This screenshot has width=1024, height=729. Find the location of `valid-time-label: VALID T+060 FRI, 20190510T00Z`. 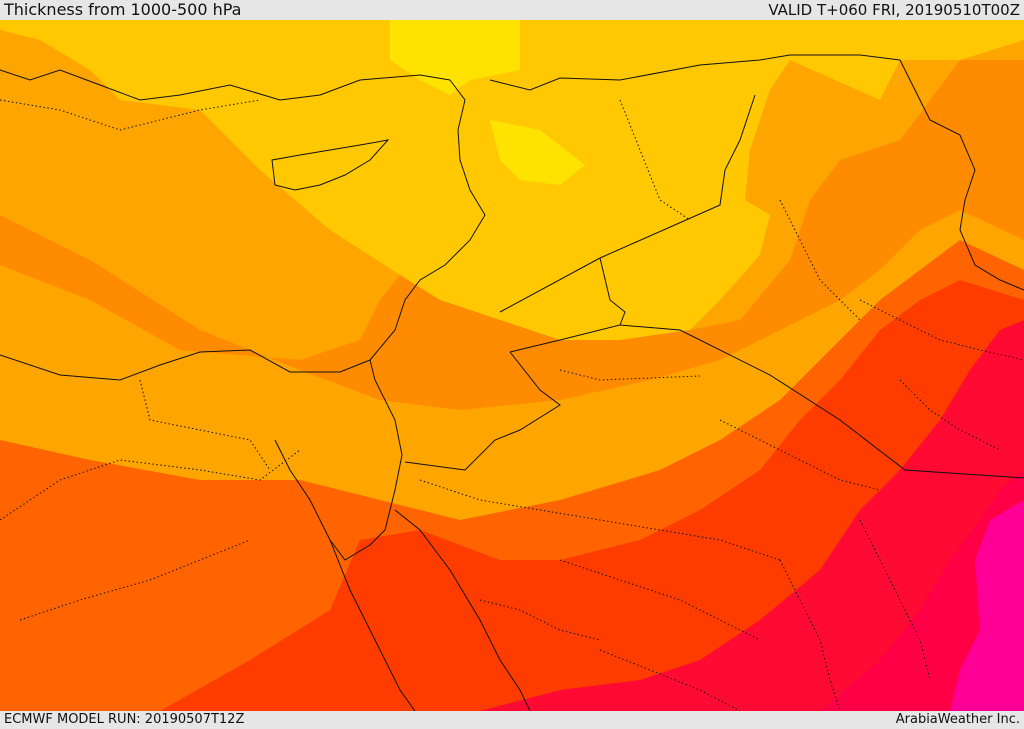

valid-time-label: VALID T+060 FRI, 20190510T00Z is located at coordinates (894, 10).